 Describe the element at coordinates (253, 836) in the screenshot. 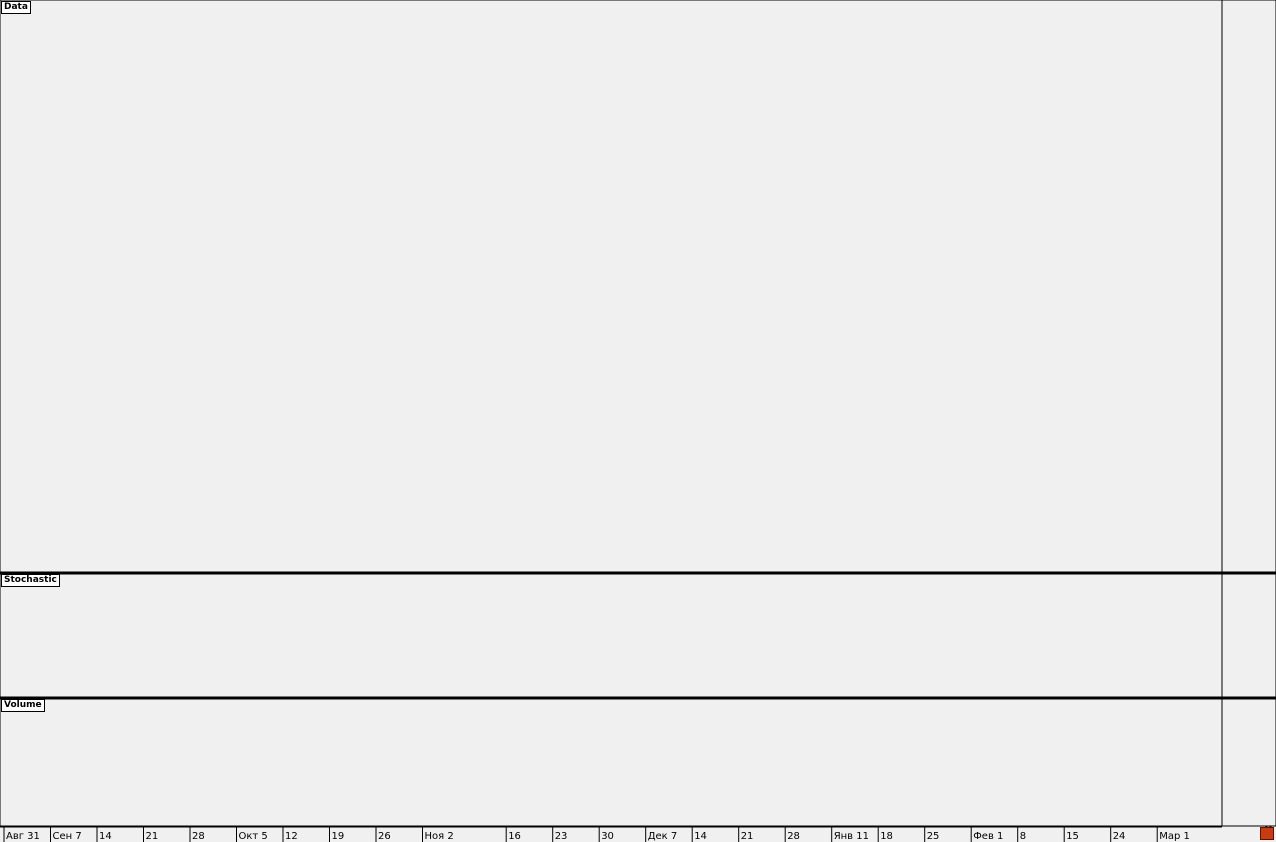

I see `x-tick-label: Окт 5` at that location.